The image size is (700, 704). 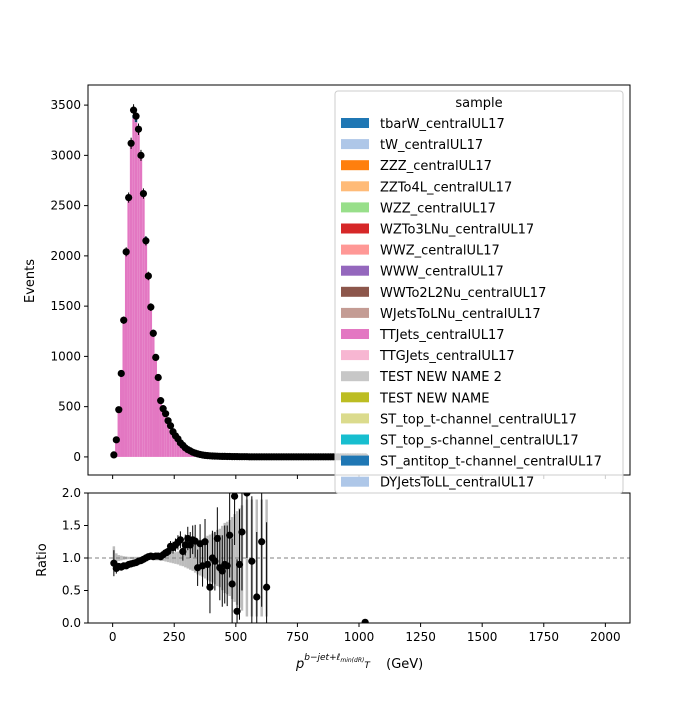 I want to click on ratio-x-tick-label: 0, so click(x=113, y=637).